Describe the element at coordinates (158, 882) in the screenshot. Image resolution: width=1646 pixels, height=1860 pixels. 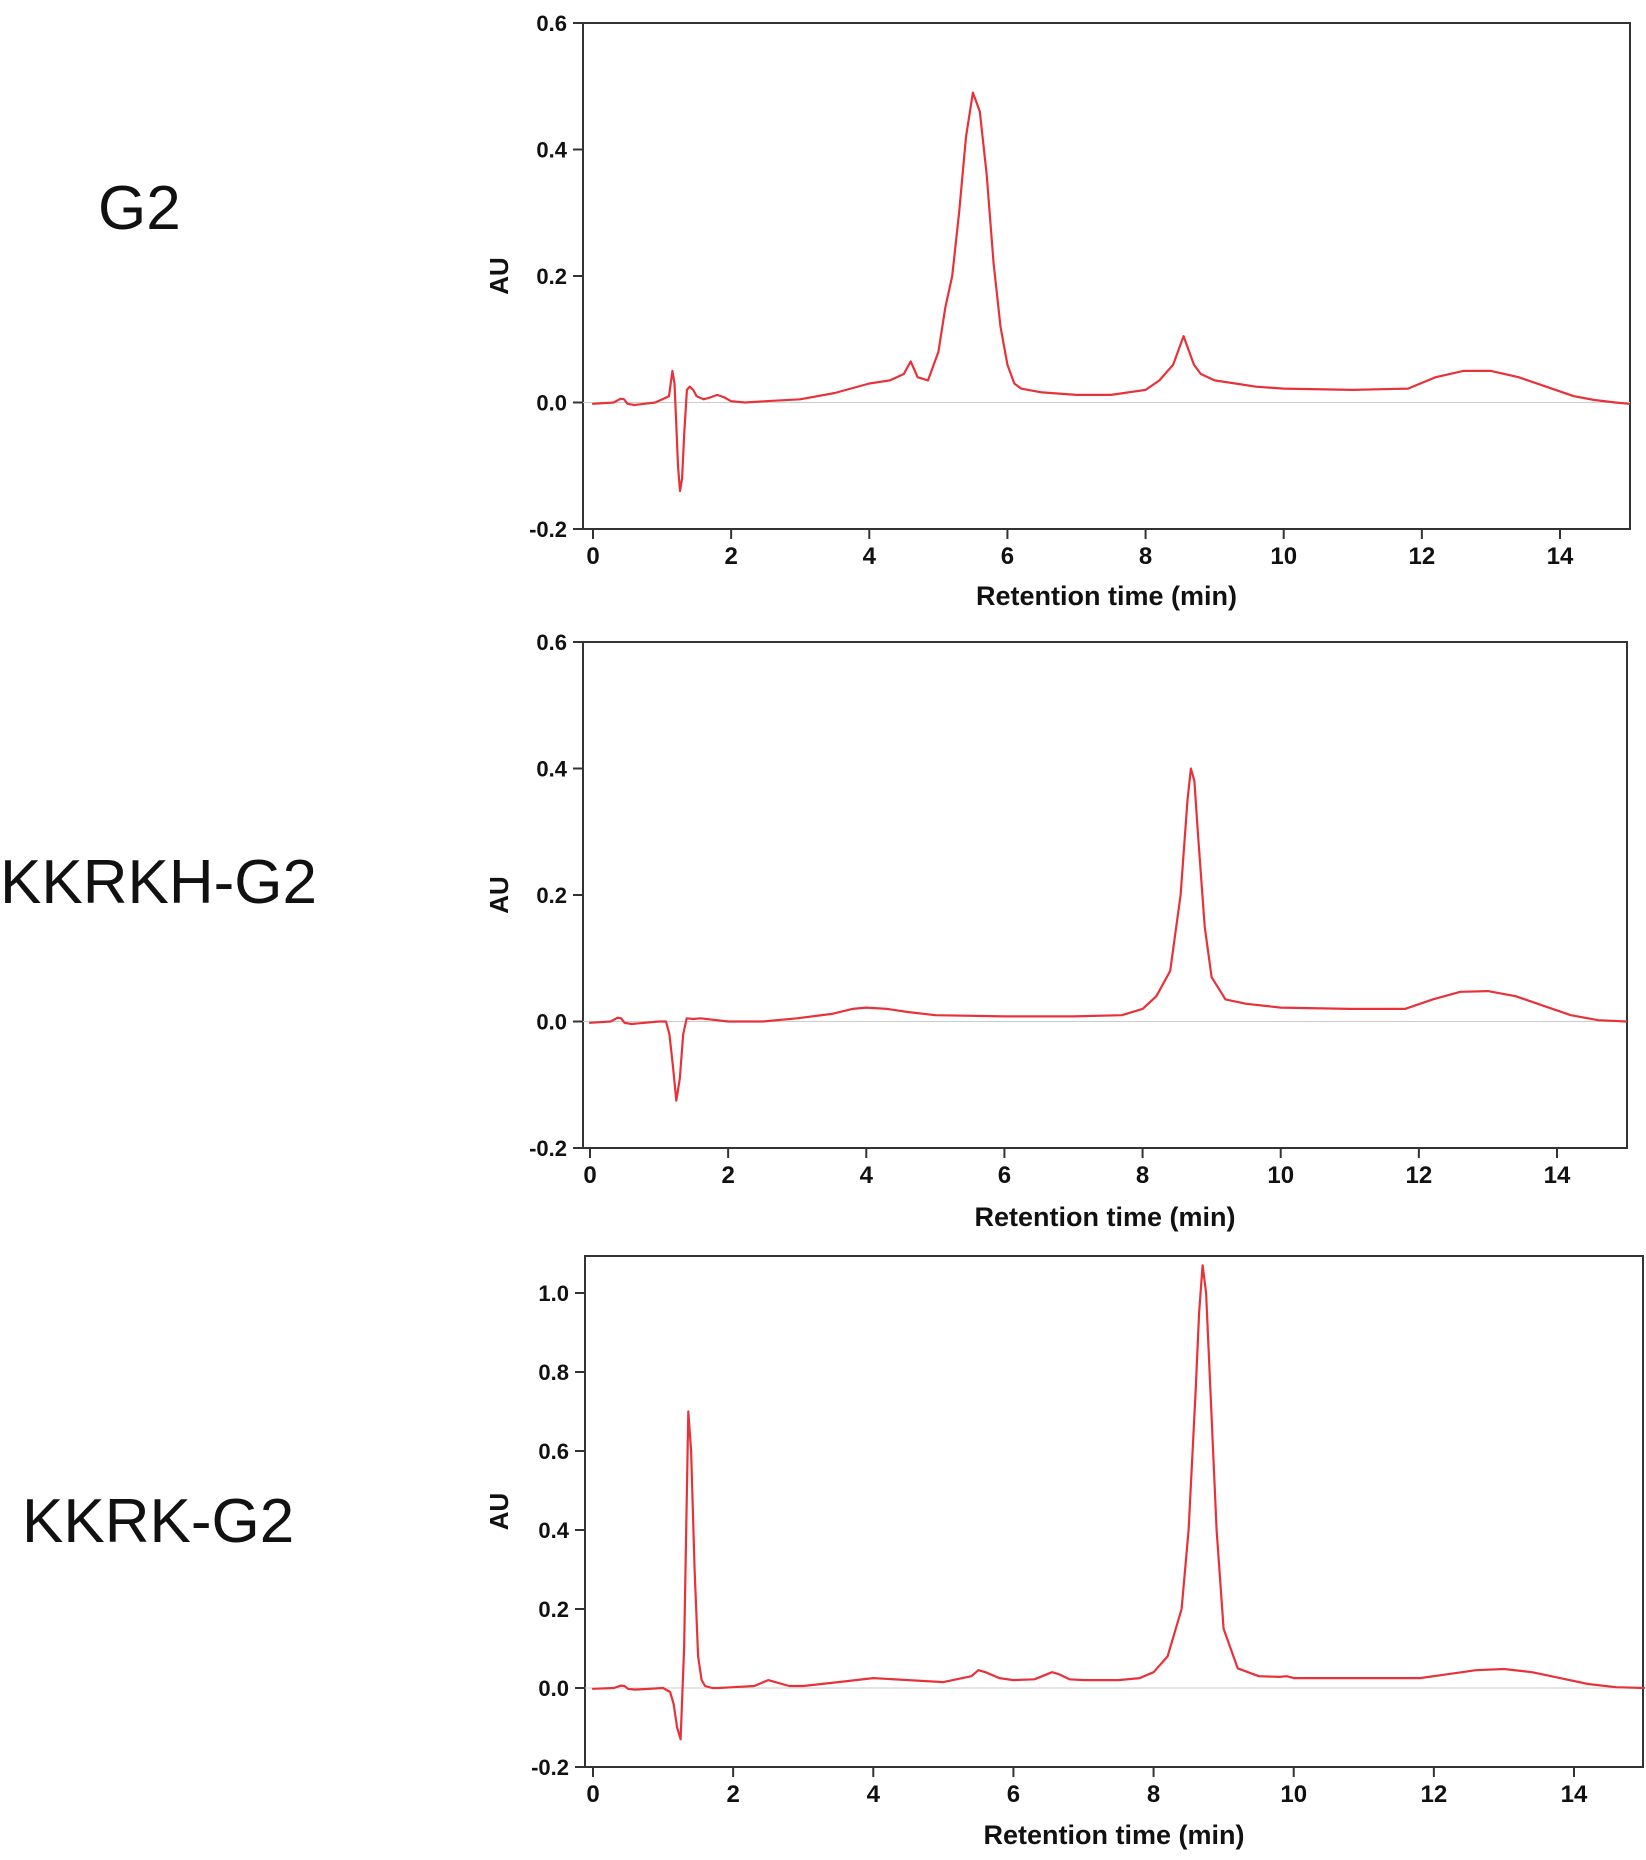
I see `sample-label-kkrkh-g2: KKRKH-G2` at that location.